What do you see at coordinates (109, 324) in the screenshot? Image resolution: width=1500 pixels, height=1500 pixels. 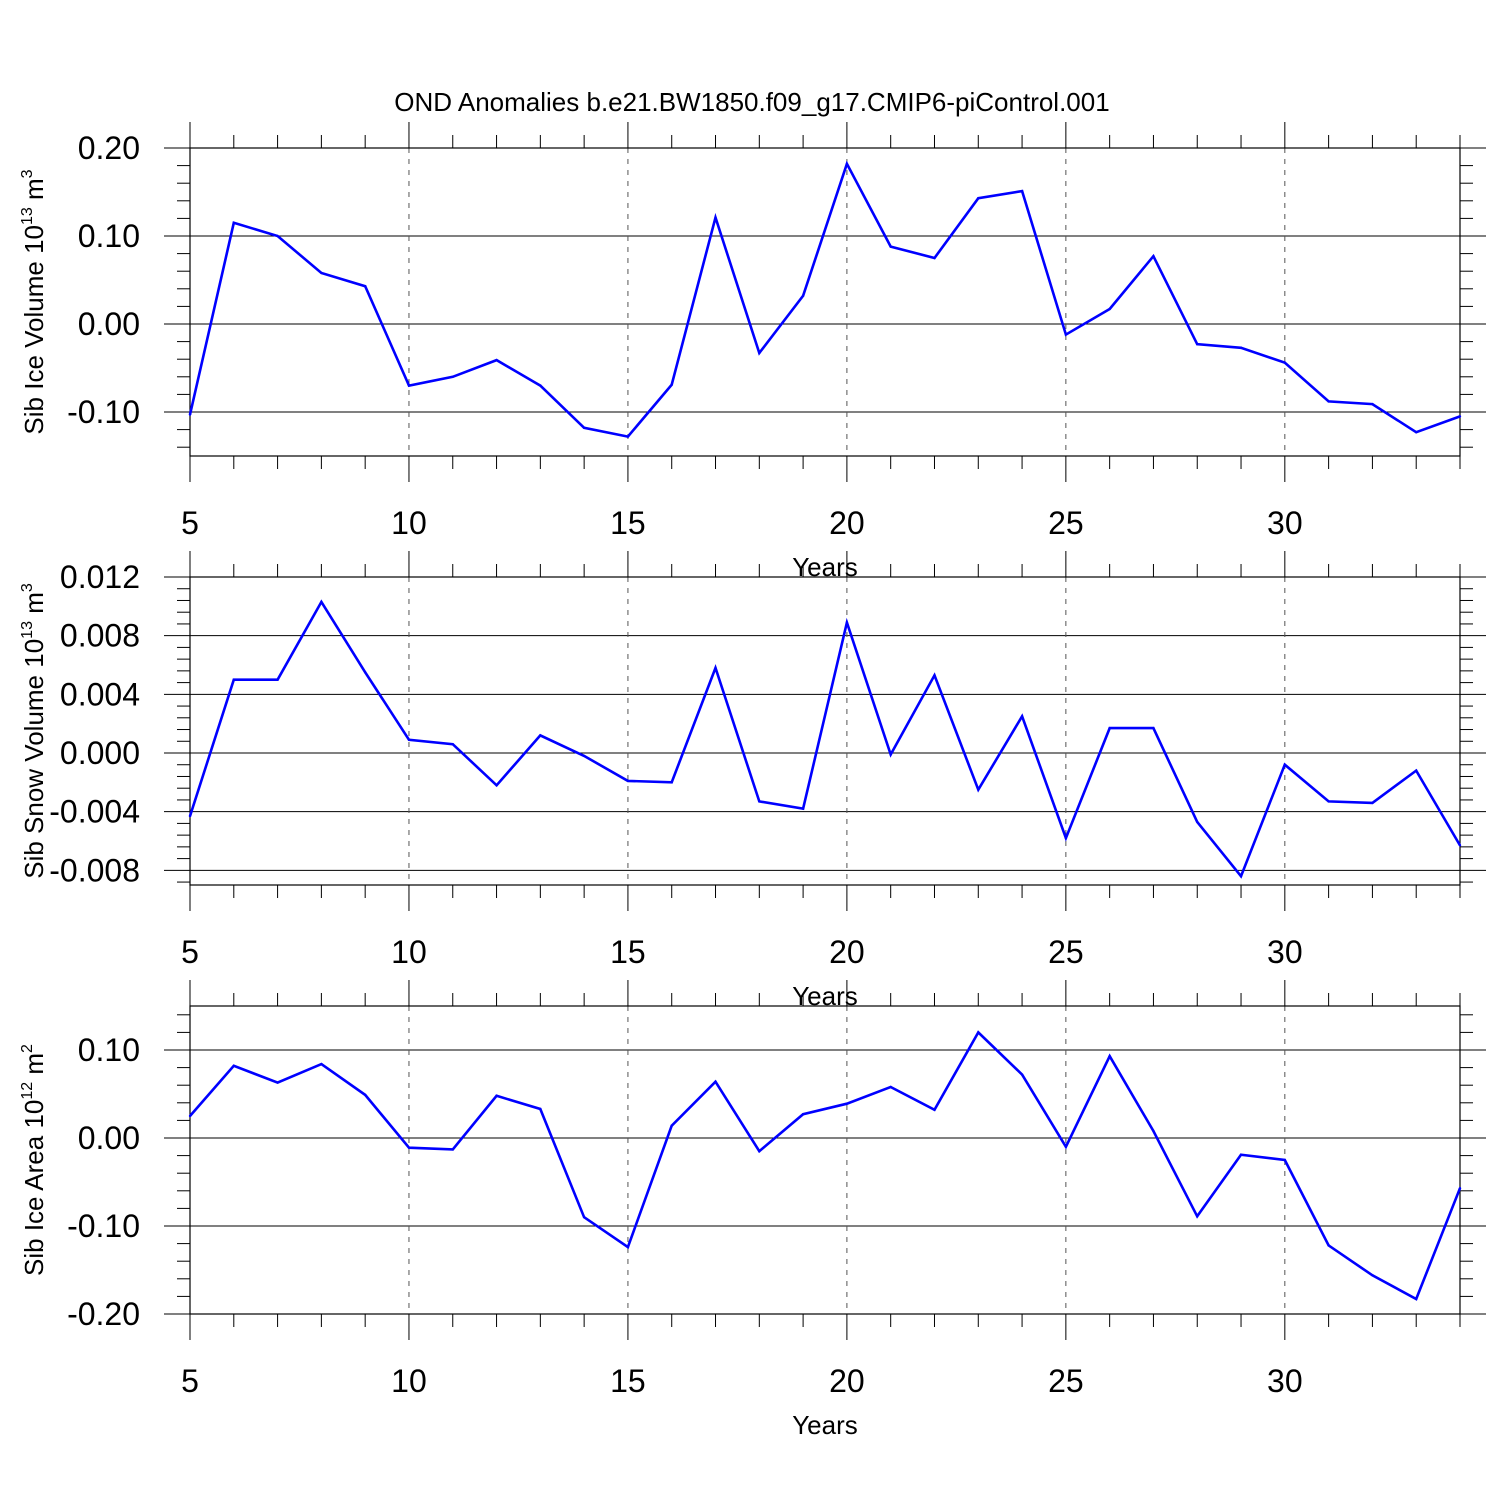 I see `y-tick-label: 0.00` at bounding box center [109, 324].